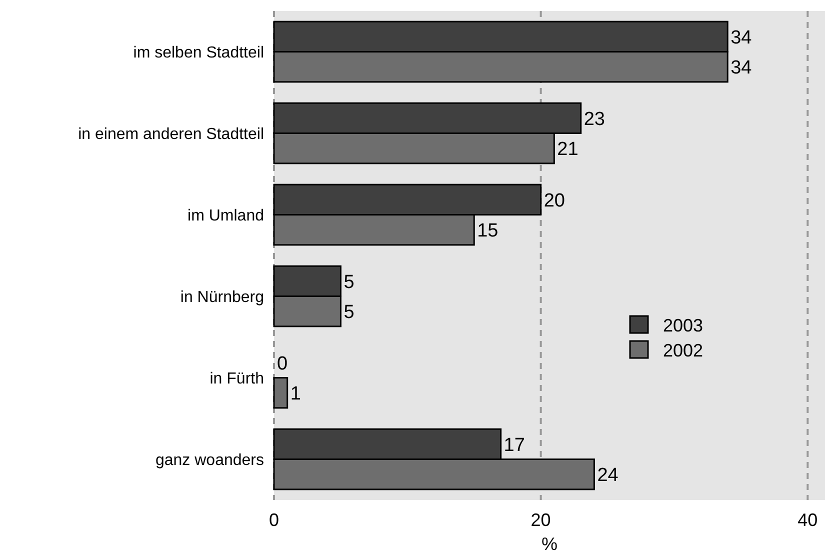 The height and width of the screenshot is (559, 825). What do you see at coordinates (608, 475) in the screenshot?
I see `data-label: 24` at bounding box center [608, 475].